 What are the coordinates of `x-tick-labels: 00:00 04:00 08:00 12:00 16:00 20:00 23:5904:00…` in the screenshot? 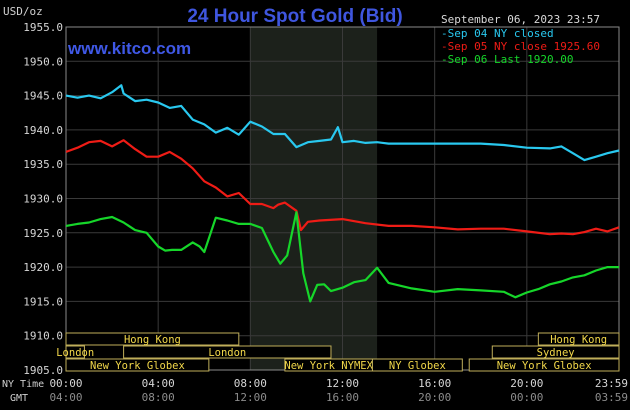 It's located at (338, 390).